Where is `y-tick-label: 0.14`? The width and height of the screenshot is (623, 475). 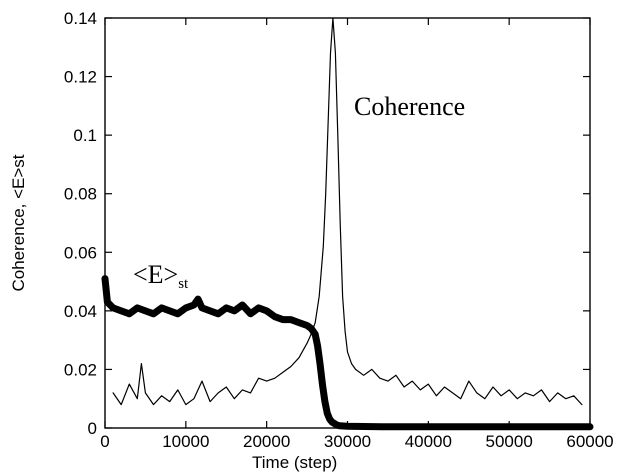
y-tick-label: 0.14 is located at coordinates (80, 18).